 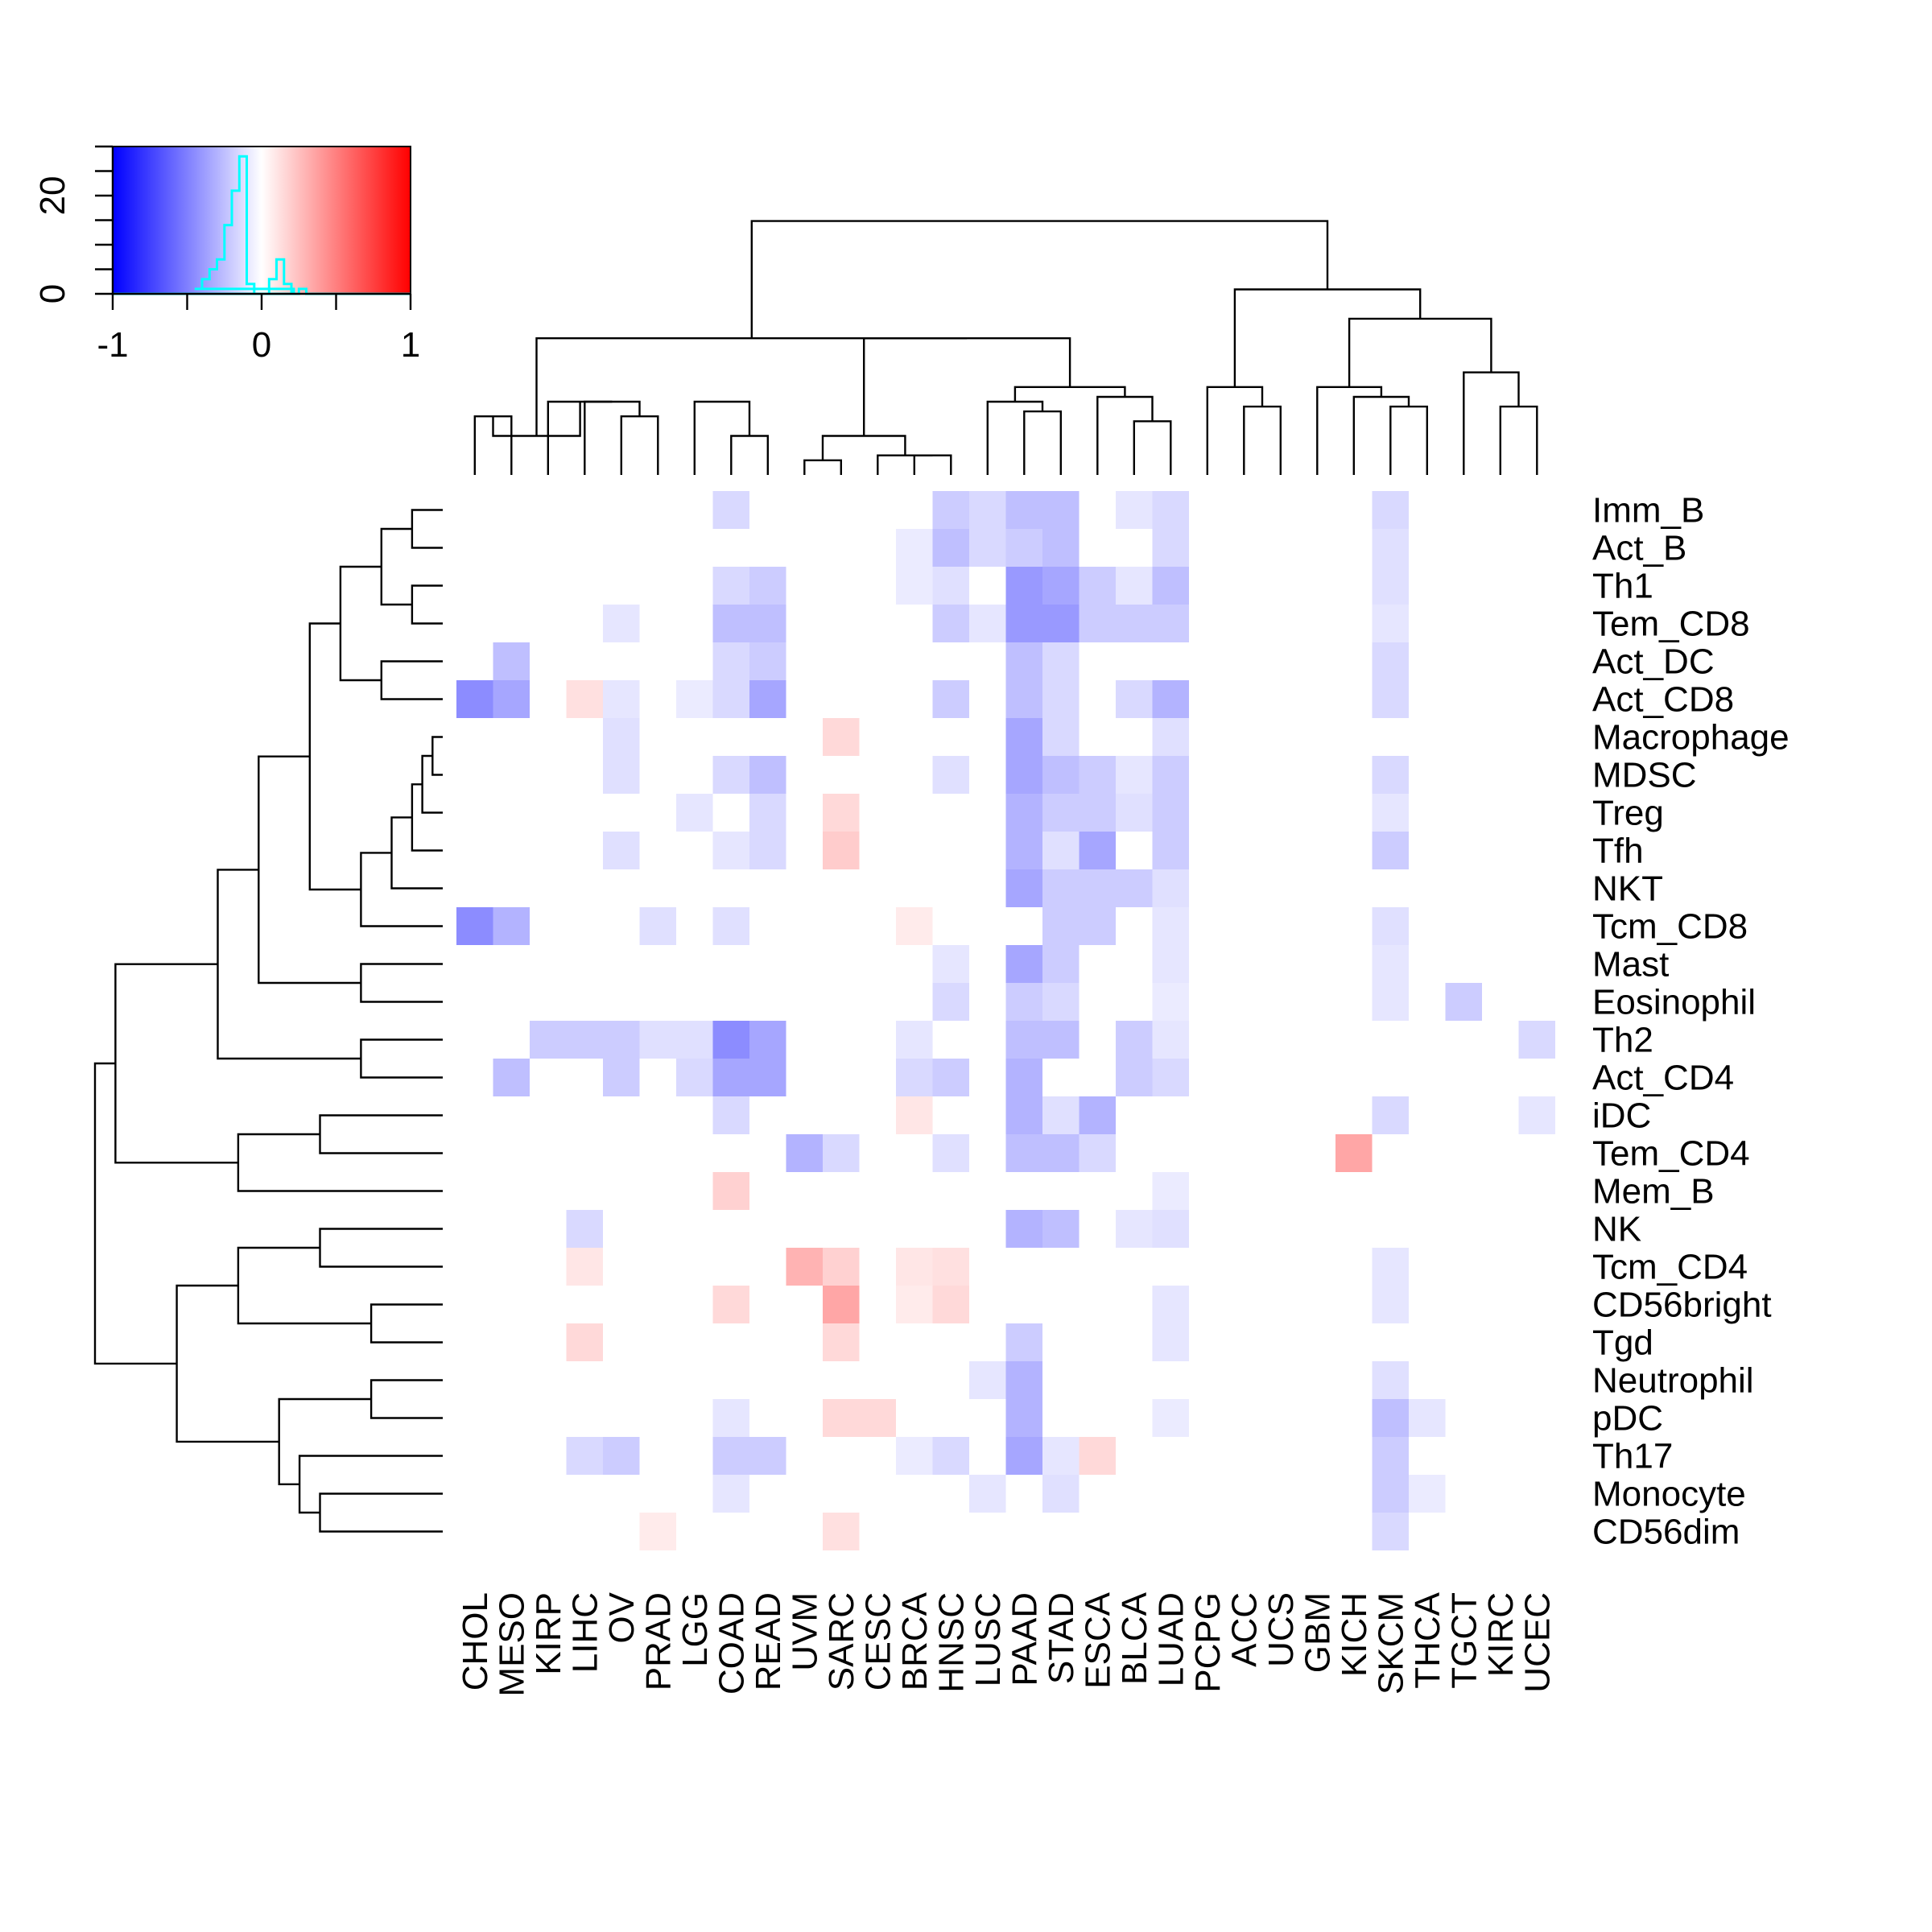 What do you see at coordinates (950, 623) in the screenshot?
I see `heatmap-cell-Tem_CD8-HNSC` at bounding box center [950, 623].